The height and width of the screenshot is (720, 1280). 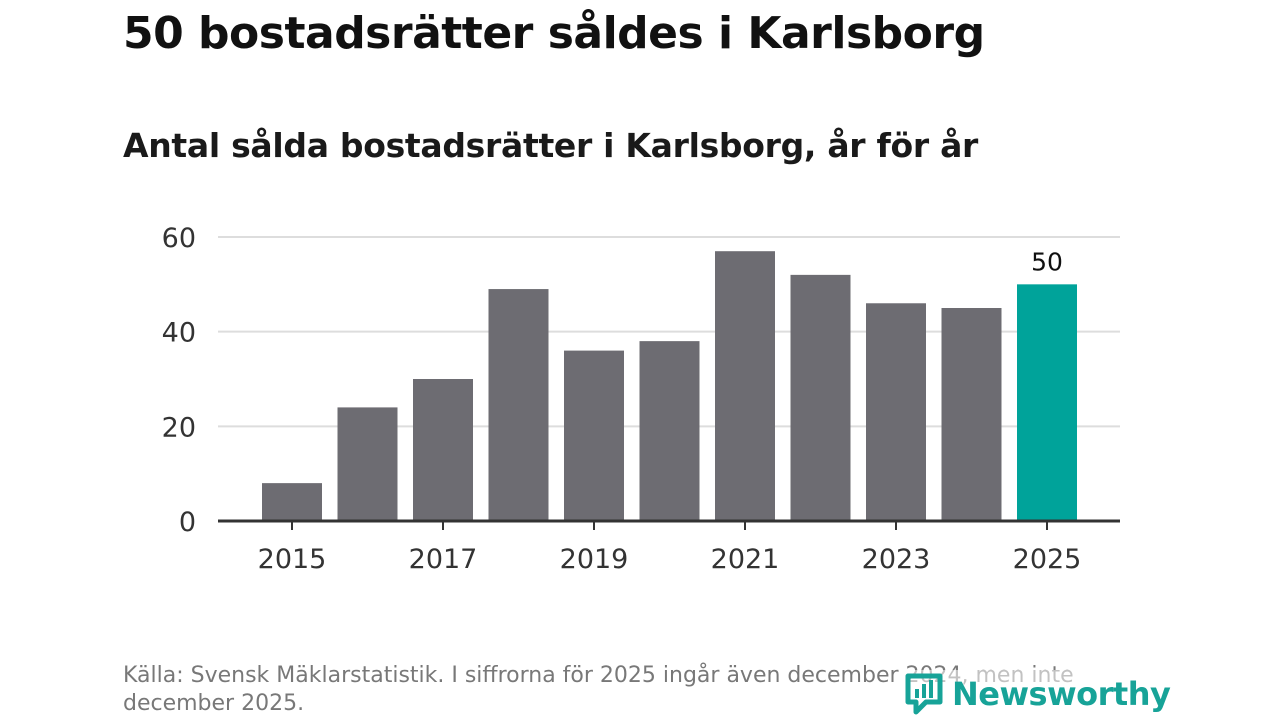 I want to click on y-tick-label: 40, so click(x=179, y=333).